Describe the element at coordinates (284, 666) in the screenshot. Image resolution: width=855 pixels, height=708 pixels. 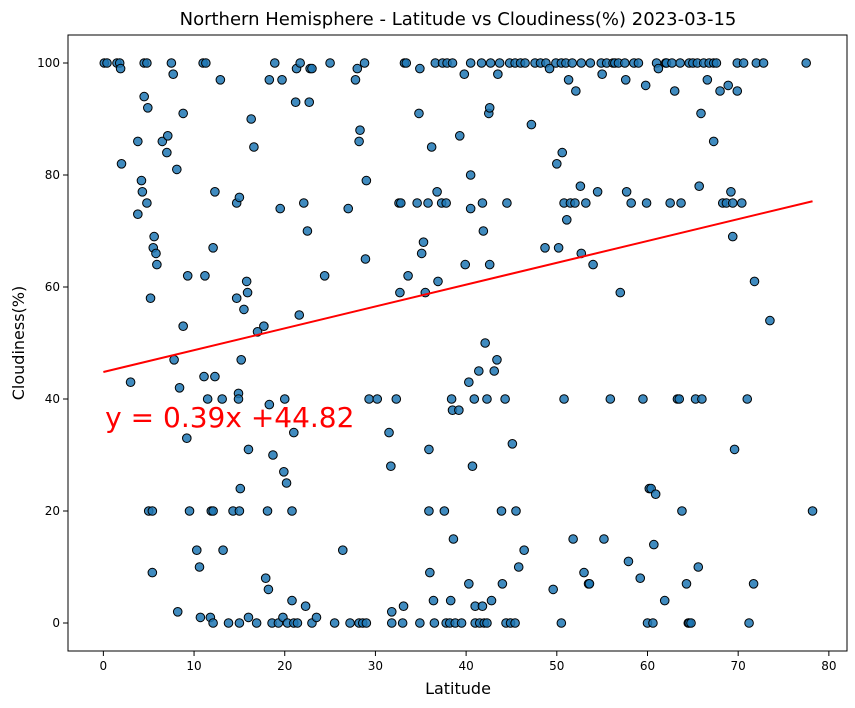
I see `x-tick-label: 20` at that location.